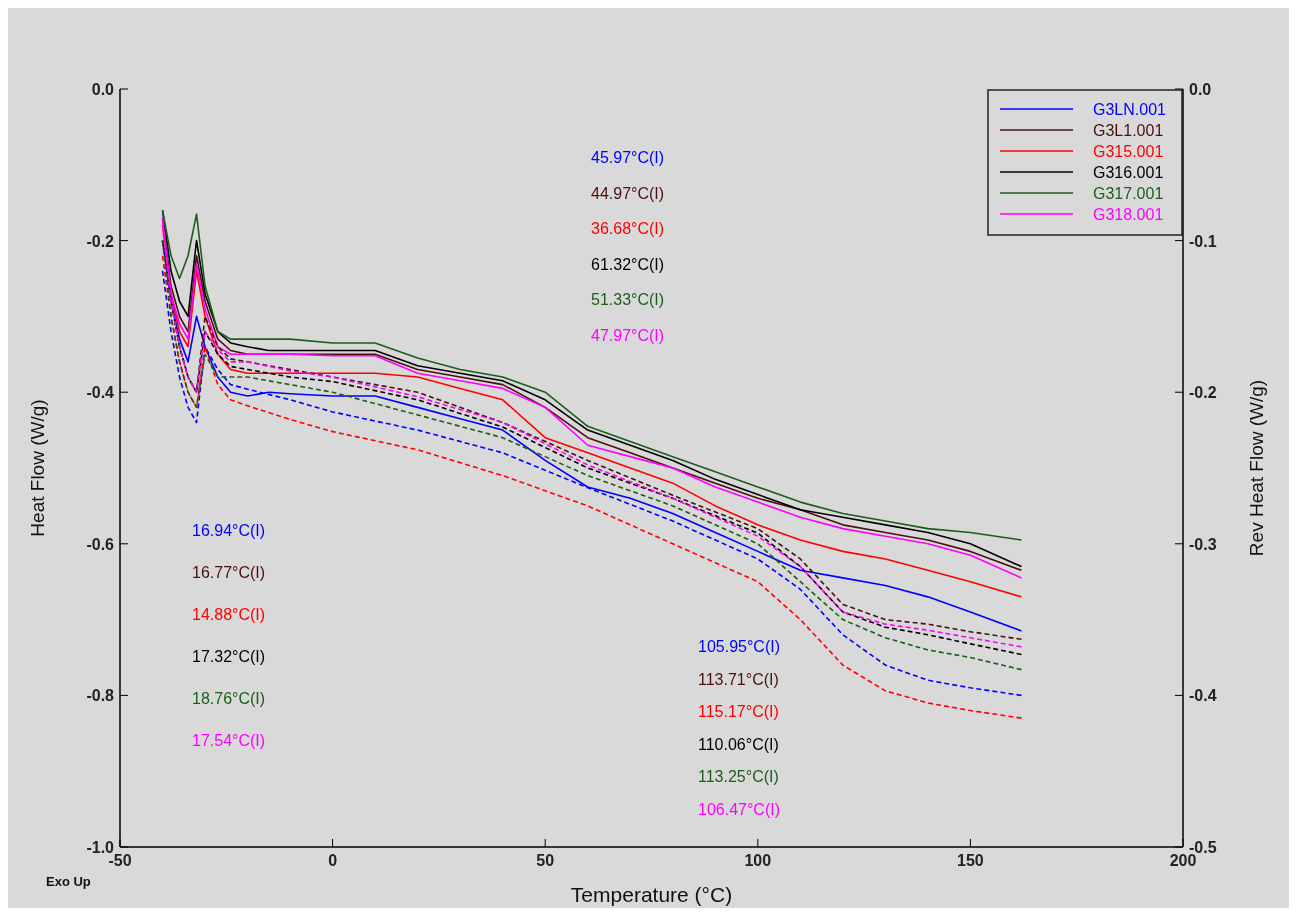  What do you see at coordinates (229, 530) in the screenshot?
I see `annotation: 16.94°C(I)` at bounding box center [229, 530].